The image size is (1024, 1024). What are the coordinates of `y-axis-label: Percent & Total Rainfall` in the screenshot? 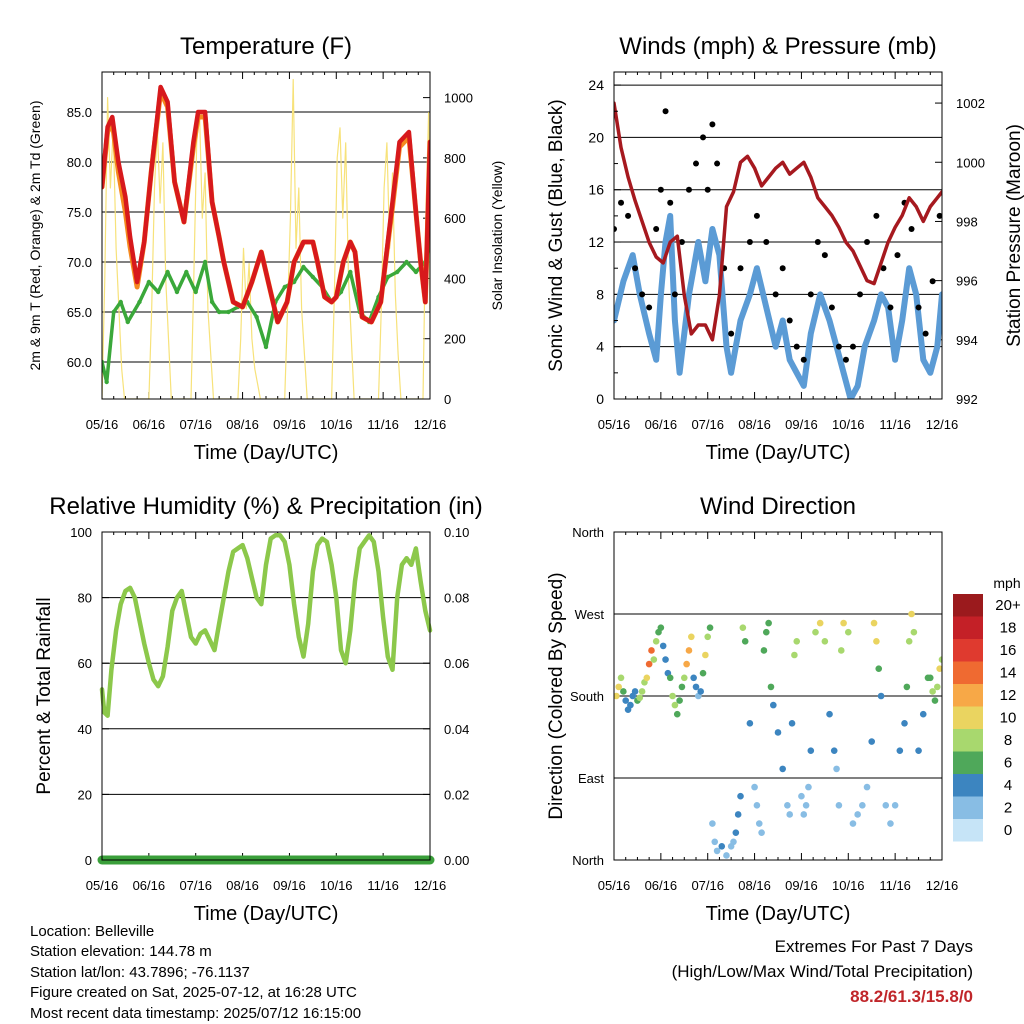 It's located at (44, 695).